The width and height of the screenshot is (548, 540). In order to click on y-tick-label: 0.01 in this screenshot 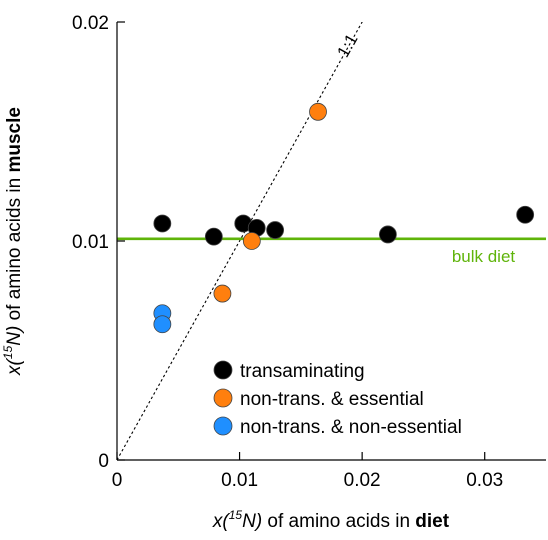, I will do `click(90, 242)`.